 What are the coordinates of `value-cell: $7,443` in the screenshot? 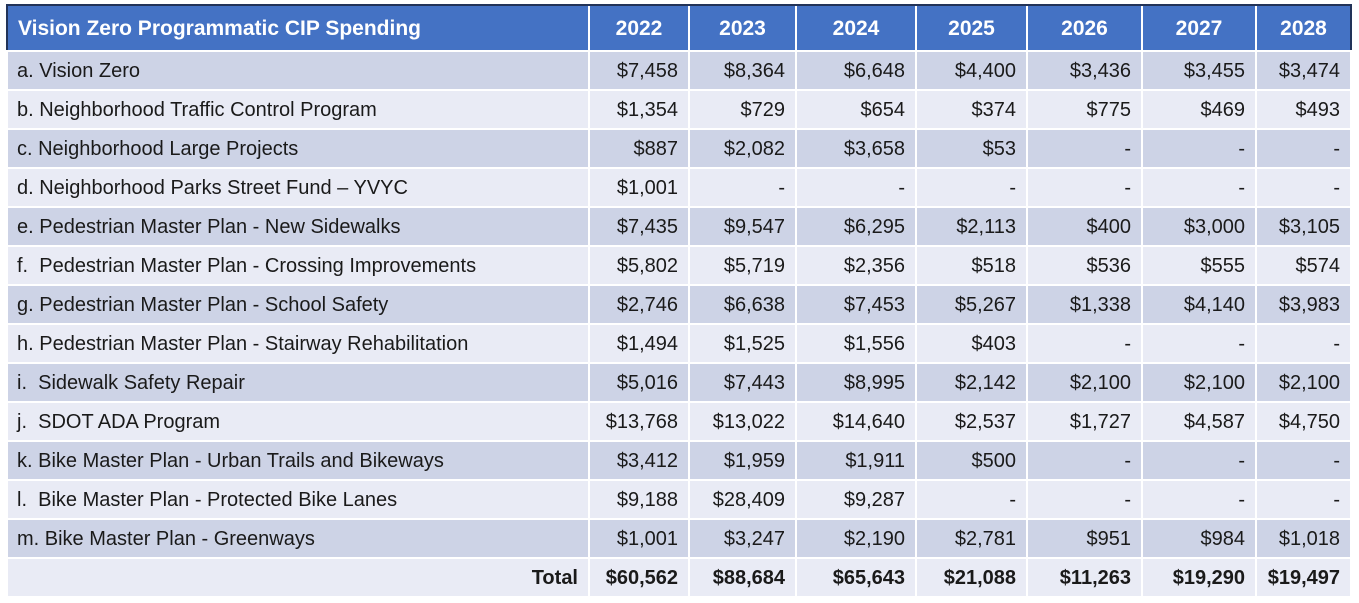 It's located at (742, 382).